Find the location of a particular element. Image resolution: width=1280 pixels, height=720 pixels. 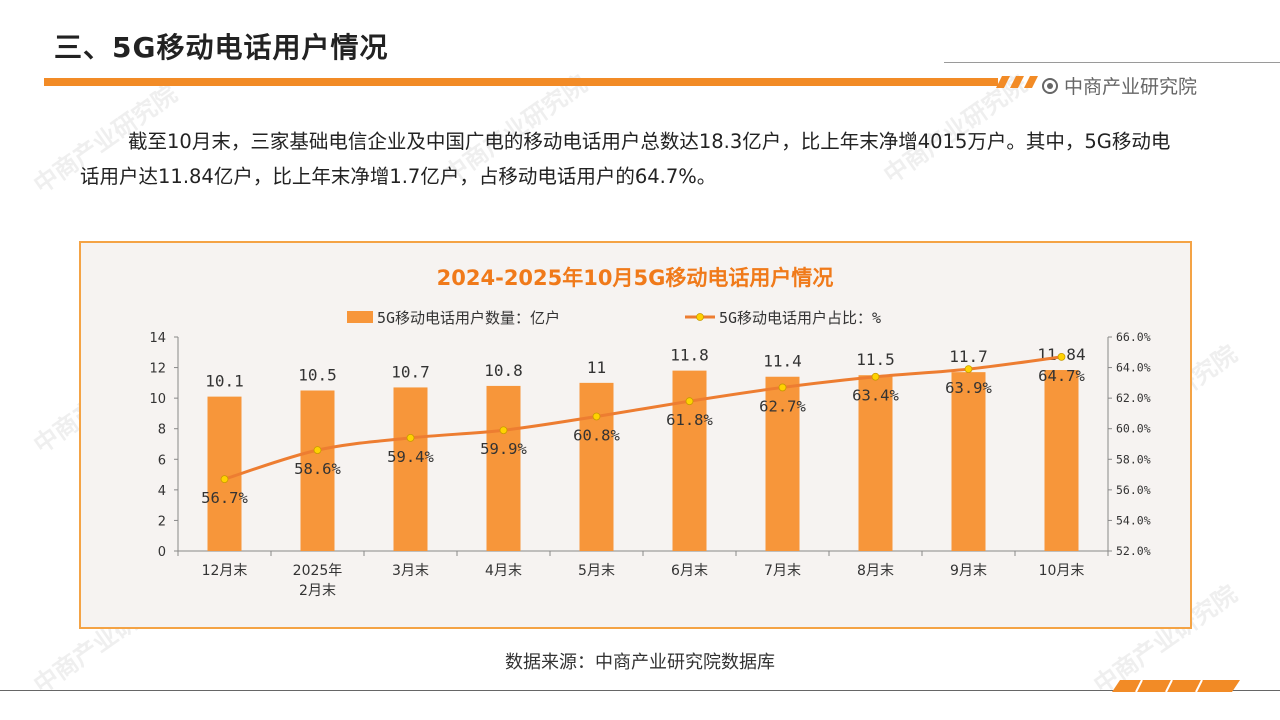

brand-label: 中商产业研究院 is located at coordinates (1119, 85).